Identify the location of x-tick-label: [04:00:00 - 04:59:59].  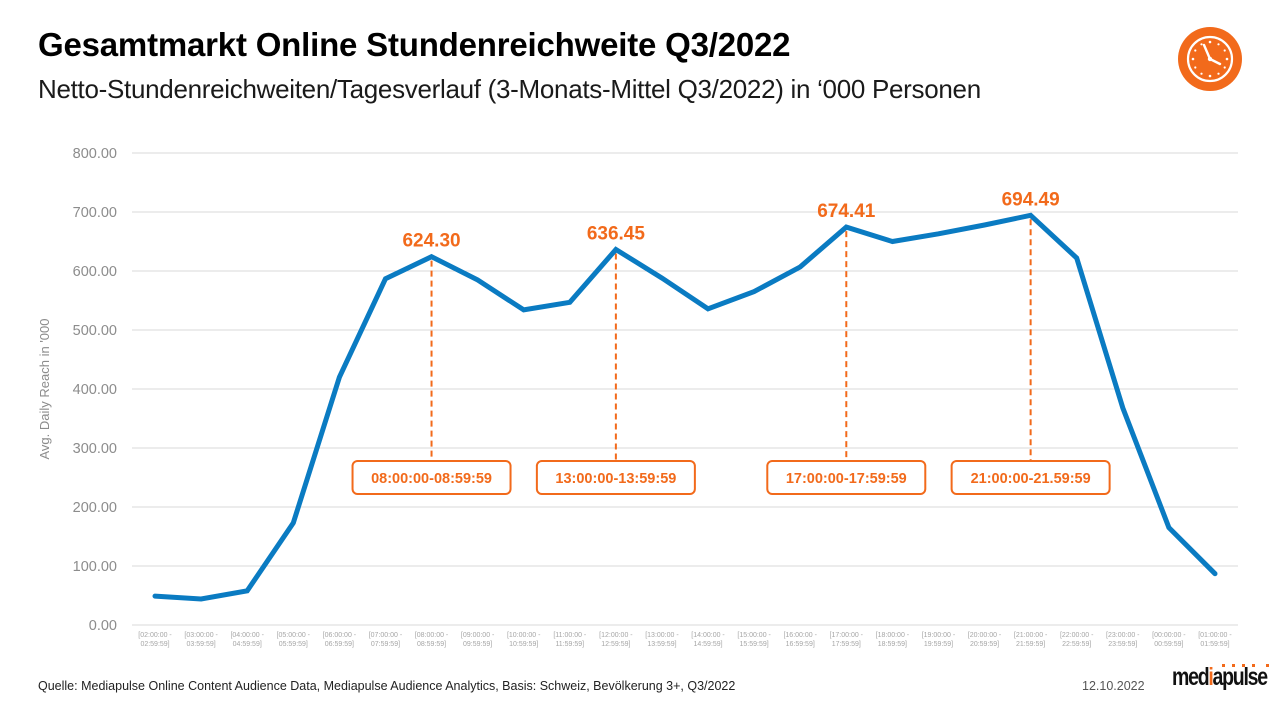
(247, 640).